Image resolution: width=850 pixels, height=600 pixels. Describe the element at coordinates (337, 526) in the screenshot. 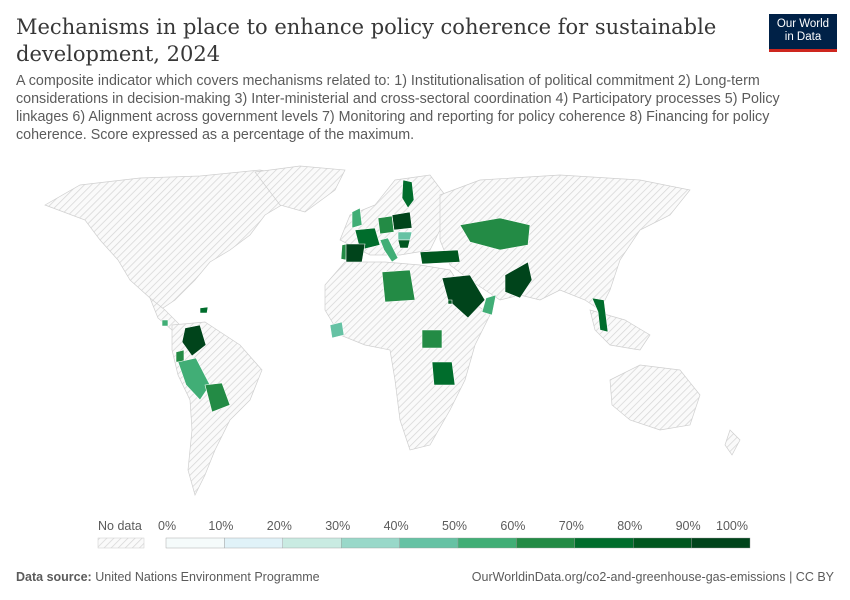

I see `legend-tick-label: 30%` at that location.